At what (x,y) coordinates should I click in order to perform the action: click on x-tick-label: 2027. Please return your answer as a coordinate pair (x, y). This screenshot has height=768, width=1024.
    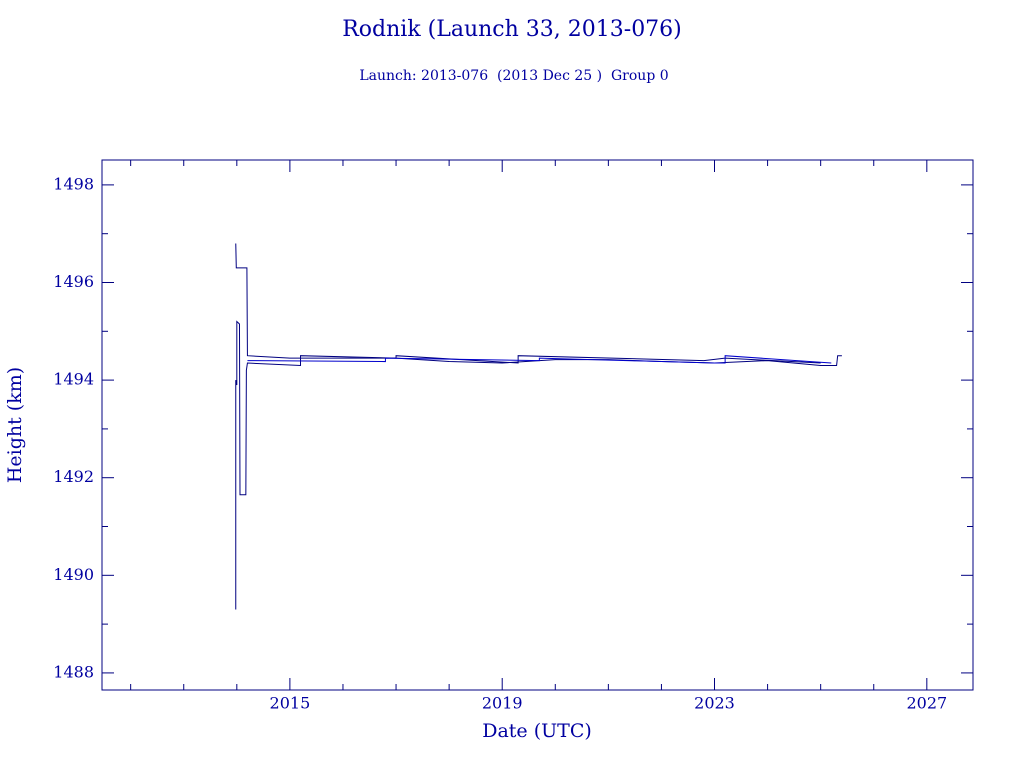
    Looking at the image, I should click on (926, 703).